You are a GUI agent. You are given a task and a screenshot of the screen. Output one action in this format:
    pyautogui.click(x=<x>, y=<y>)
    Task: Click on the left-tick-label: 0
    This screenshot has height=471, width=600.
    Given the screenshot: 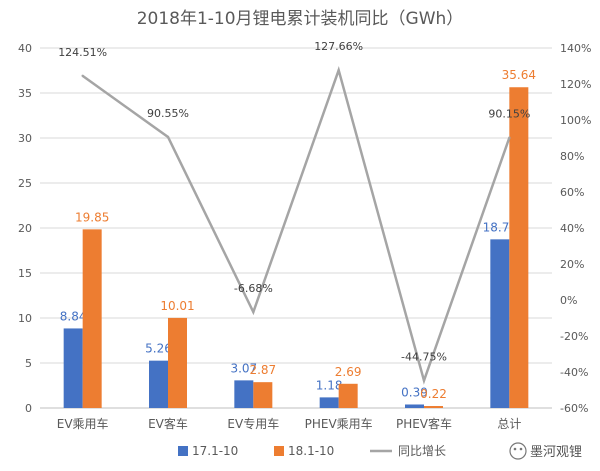 What is the action you would take?
    pyautogui.click(x=28, y=408)
    